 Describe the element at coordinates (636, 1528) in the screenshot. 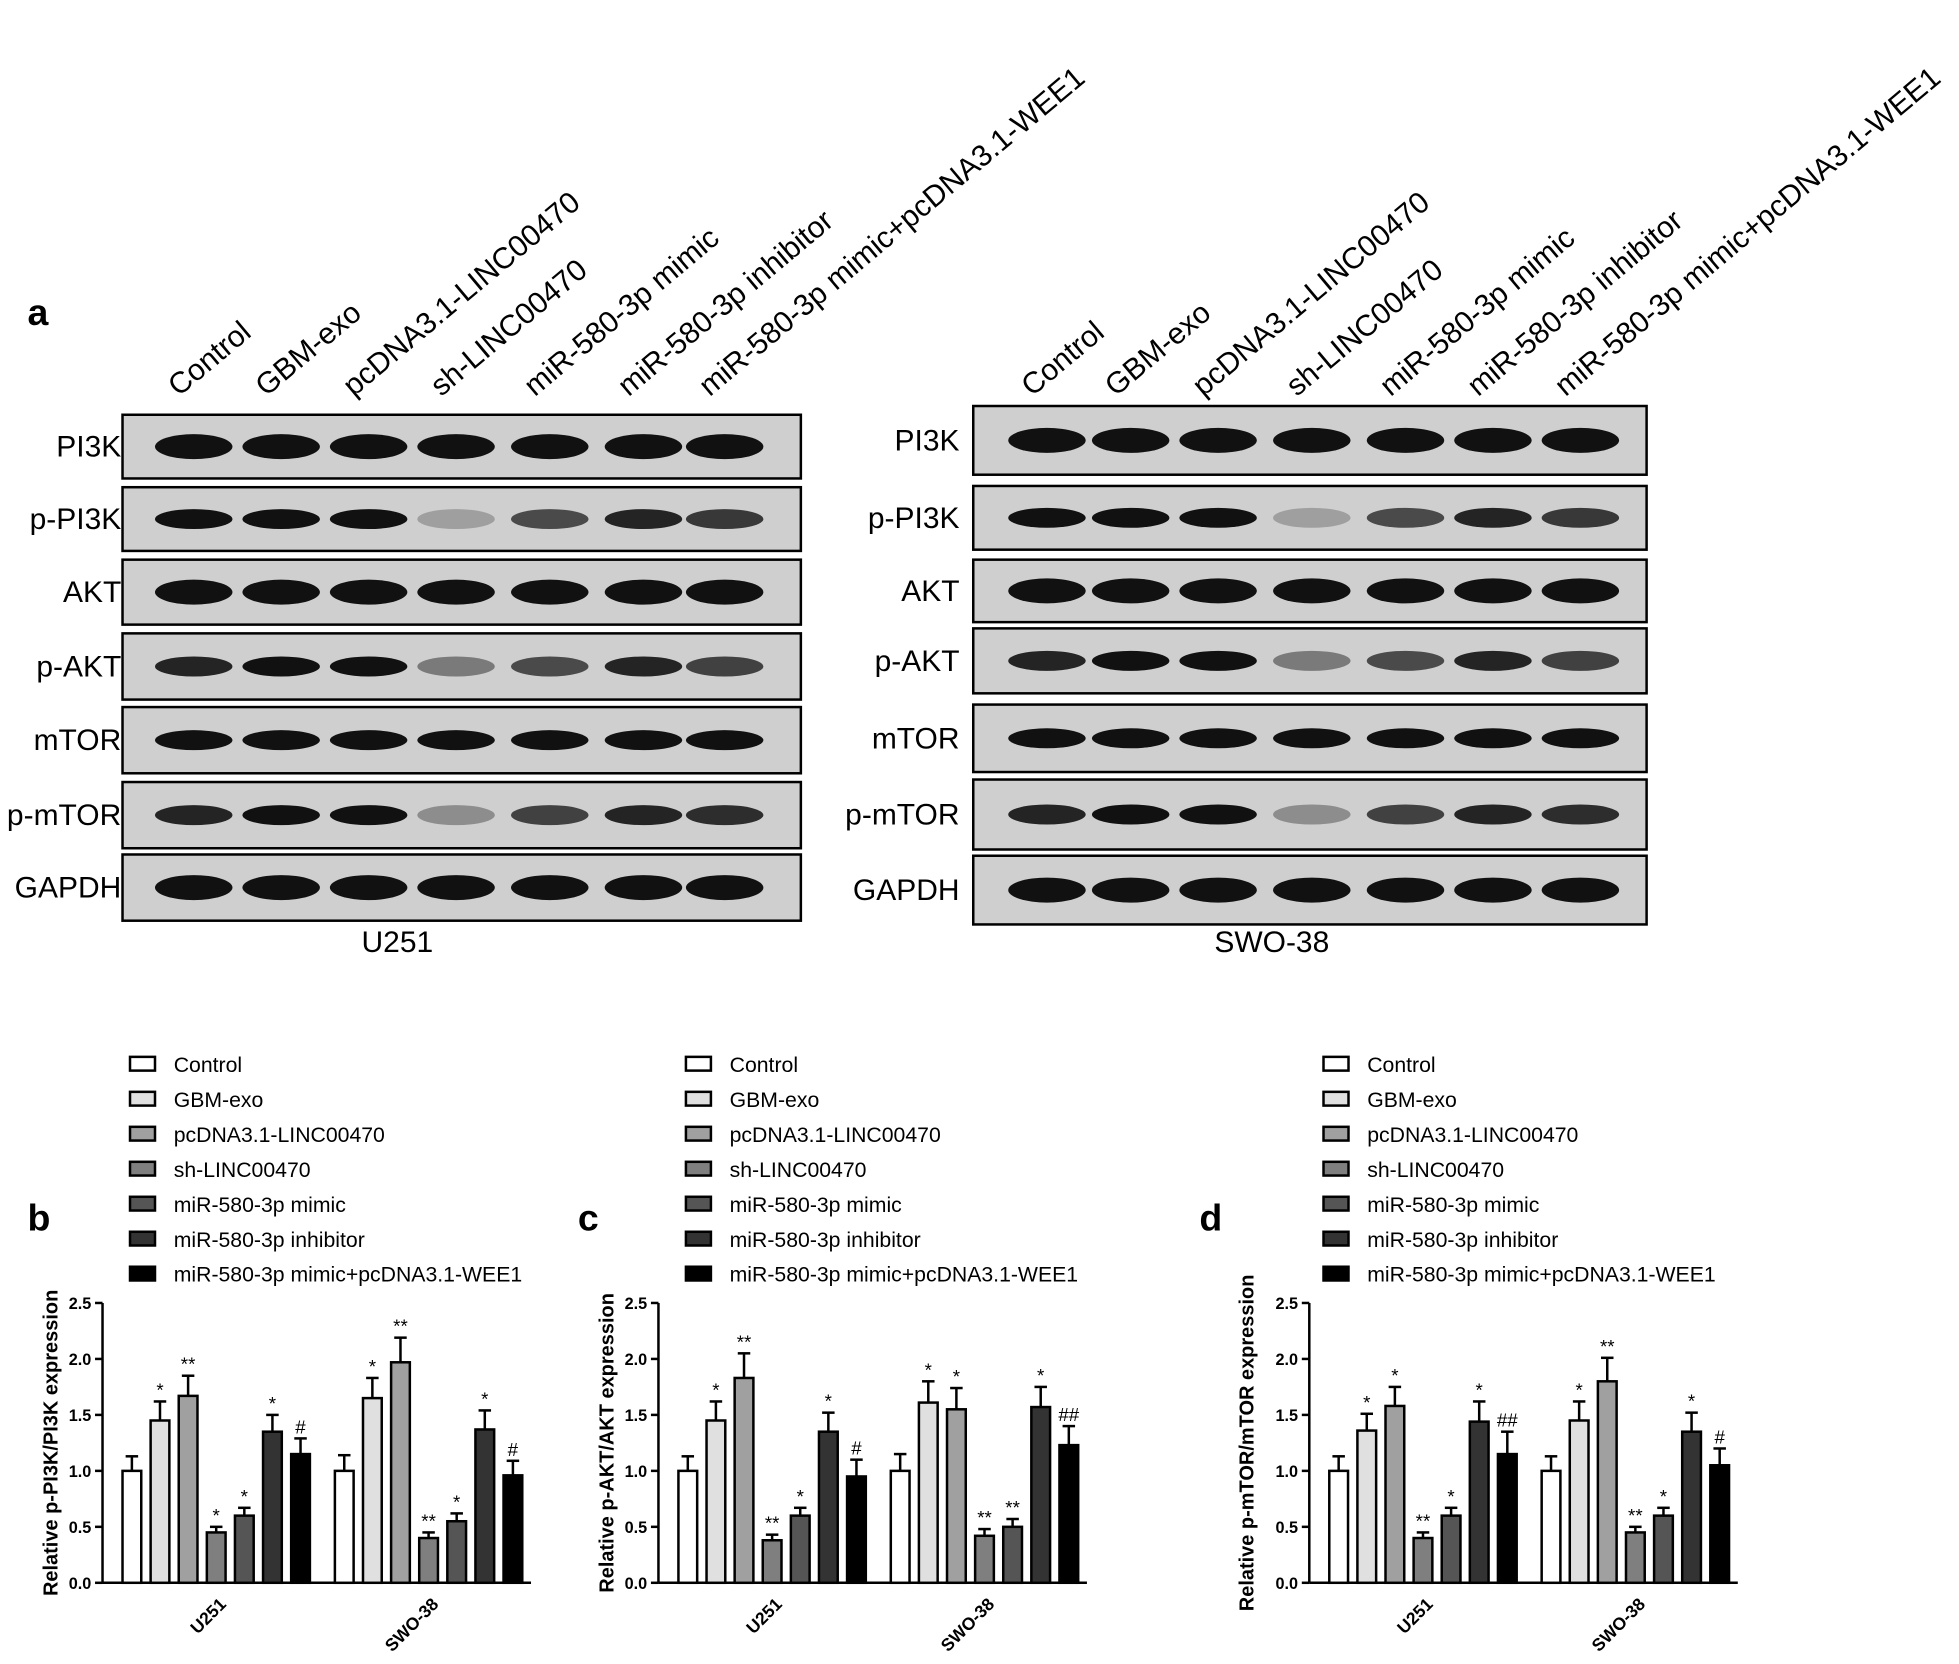

I see `y-tick-label: 0.5` at that location.